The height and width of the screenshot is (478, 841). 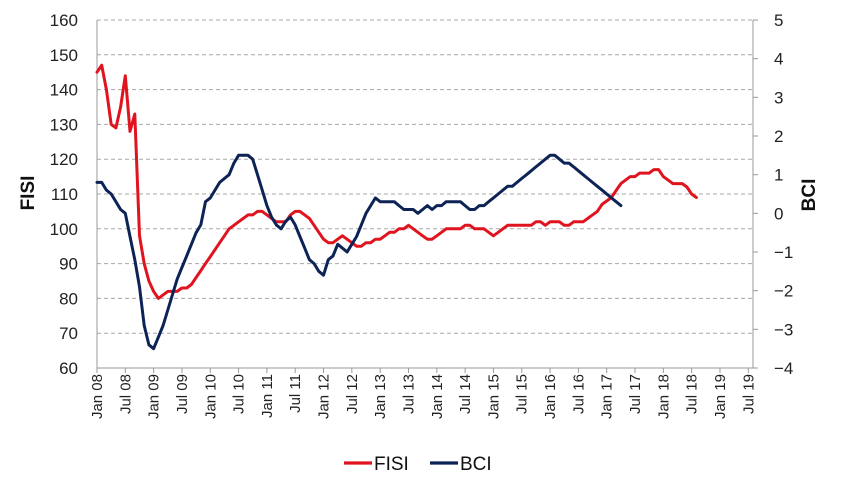 What do you see at coordinates (778, 136) in the screenshot?
I see `y-tick-label-right: 2` at bounding box center [778, 136].